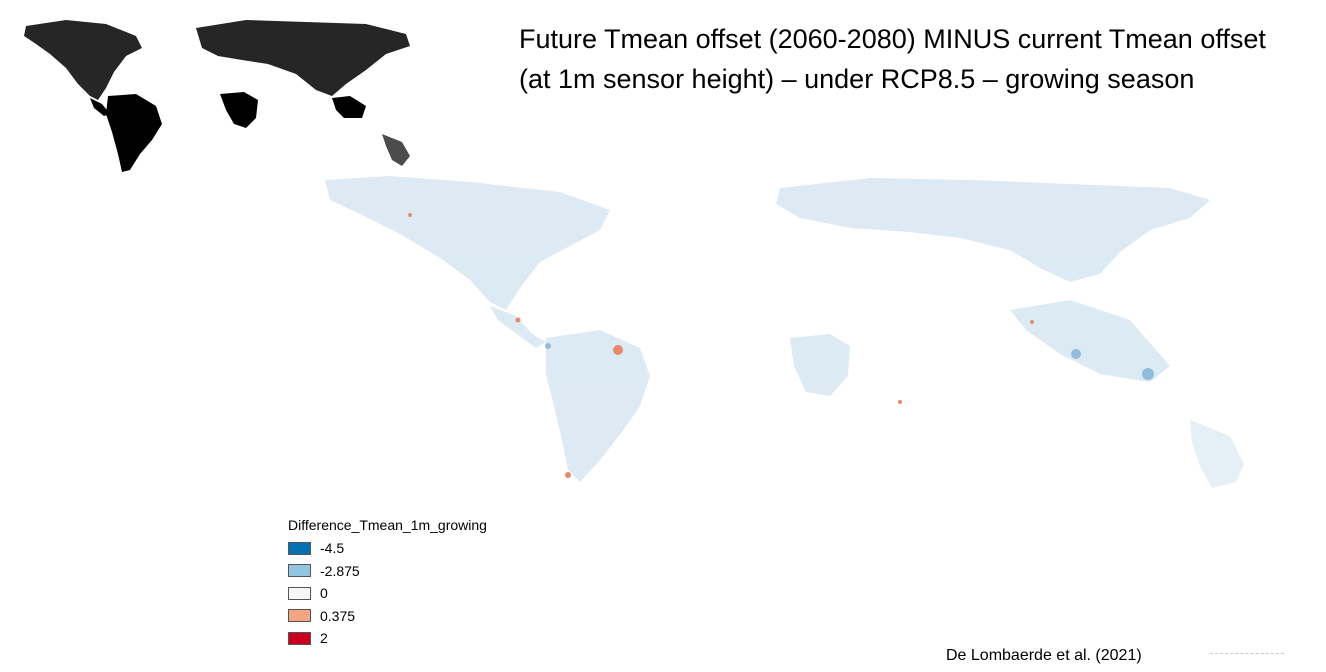 This screenshot has height=672, width=1326. What do you see at coordinates (340, 570) in the screenshot?
I see `legend-label: -2.875` at bounding box center [340, 570].